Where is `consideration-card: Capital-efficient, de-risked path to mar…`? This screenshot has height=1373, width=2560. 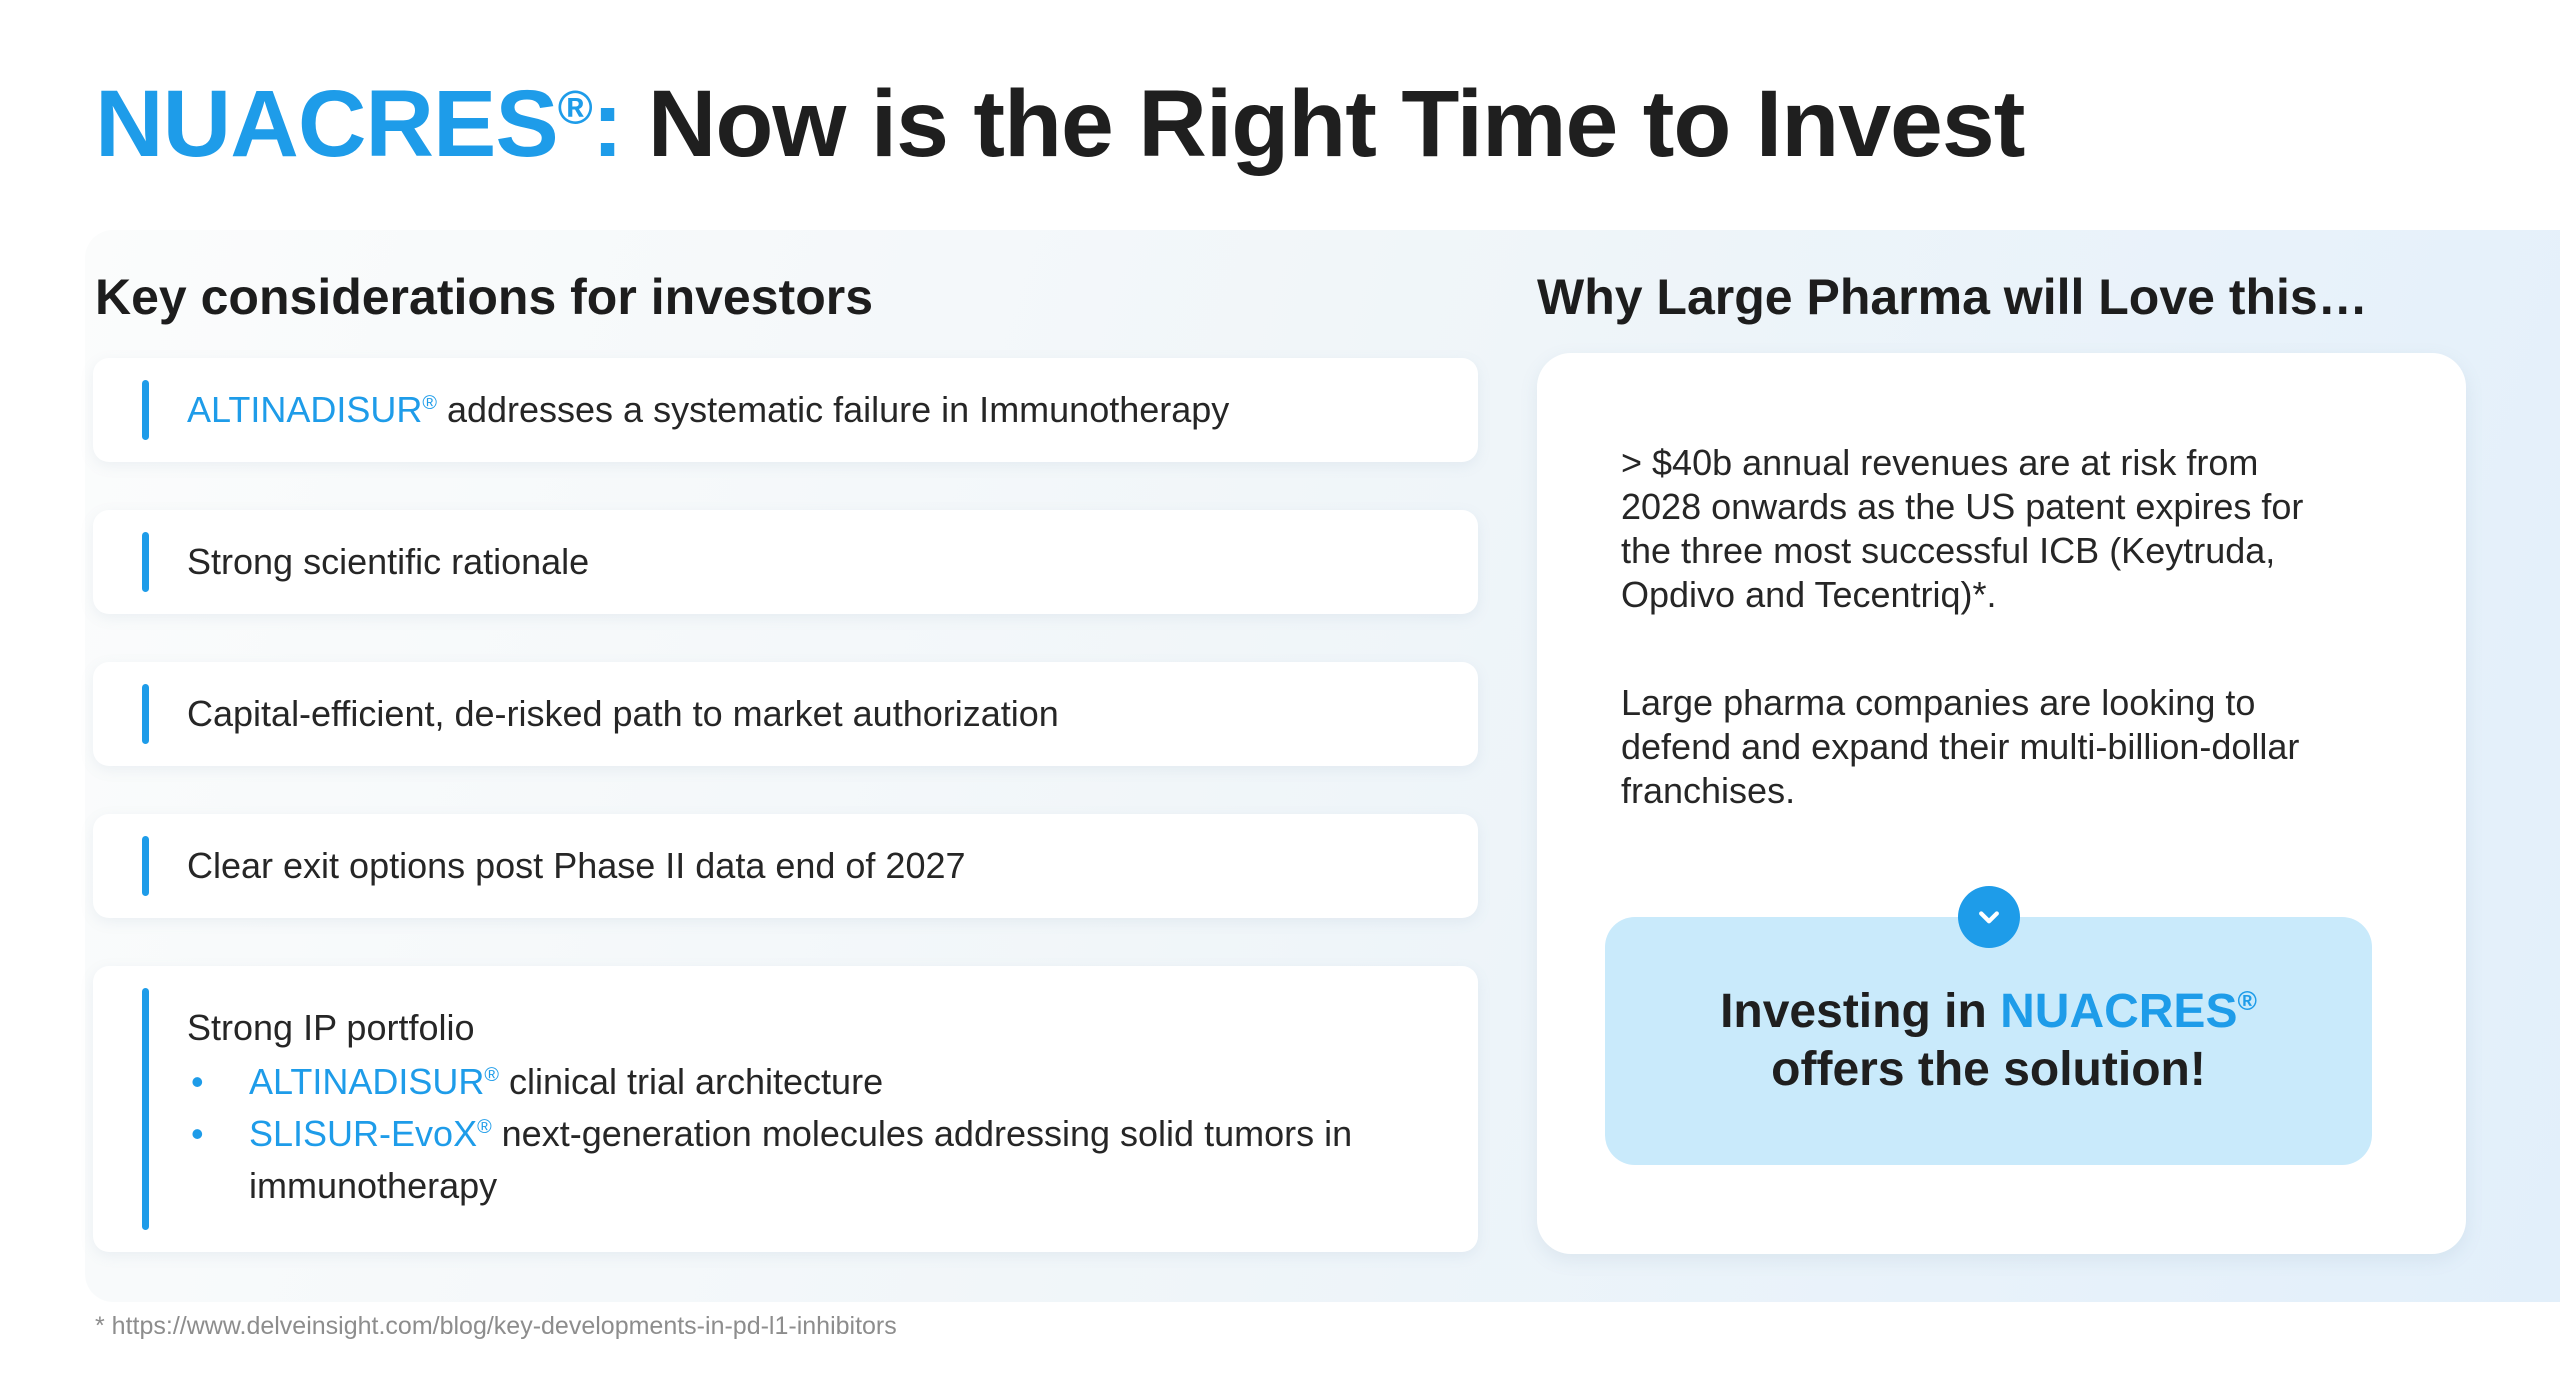 consideration-card: Capital-efficient, de-risked path to mar… is located at coordinates (785, 714).